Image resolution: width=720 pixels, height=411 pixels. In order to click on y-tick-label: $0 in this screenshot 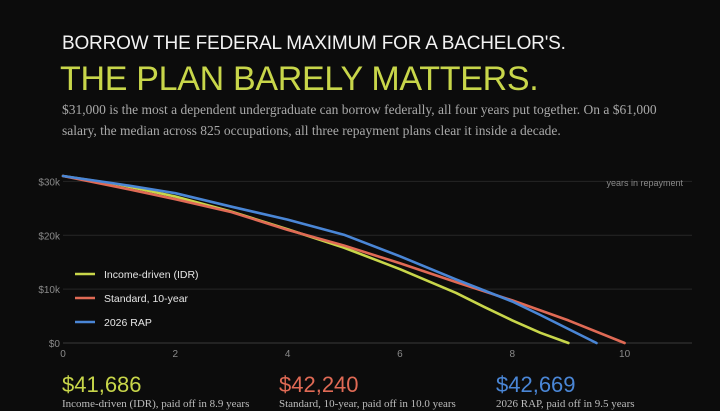, I will do `click(55, 344)`.